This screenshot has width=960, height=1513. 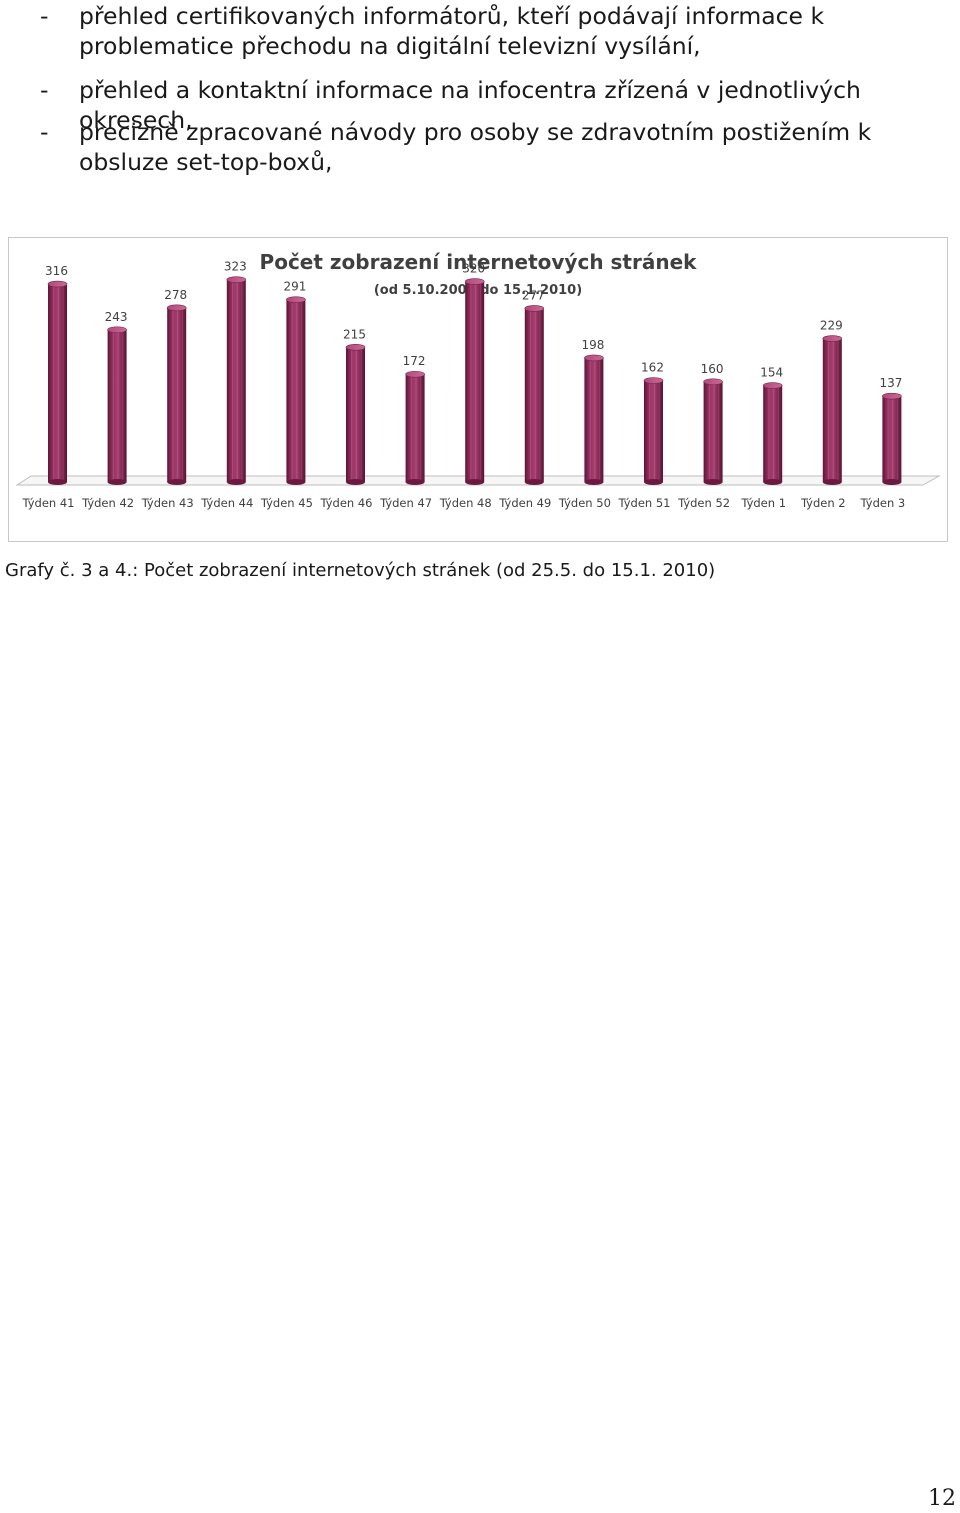 I want to click on bar-value-label: 160, so click(x=712, y=369).